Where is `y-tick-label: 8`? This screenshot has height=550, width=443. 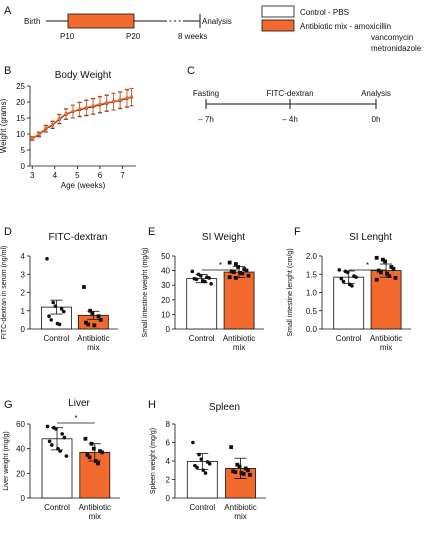
y-tick-label: 8 is located at coordinates (168, 424).